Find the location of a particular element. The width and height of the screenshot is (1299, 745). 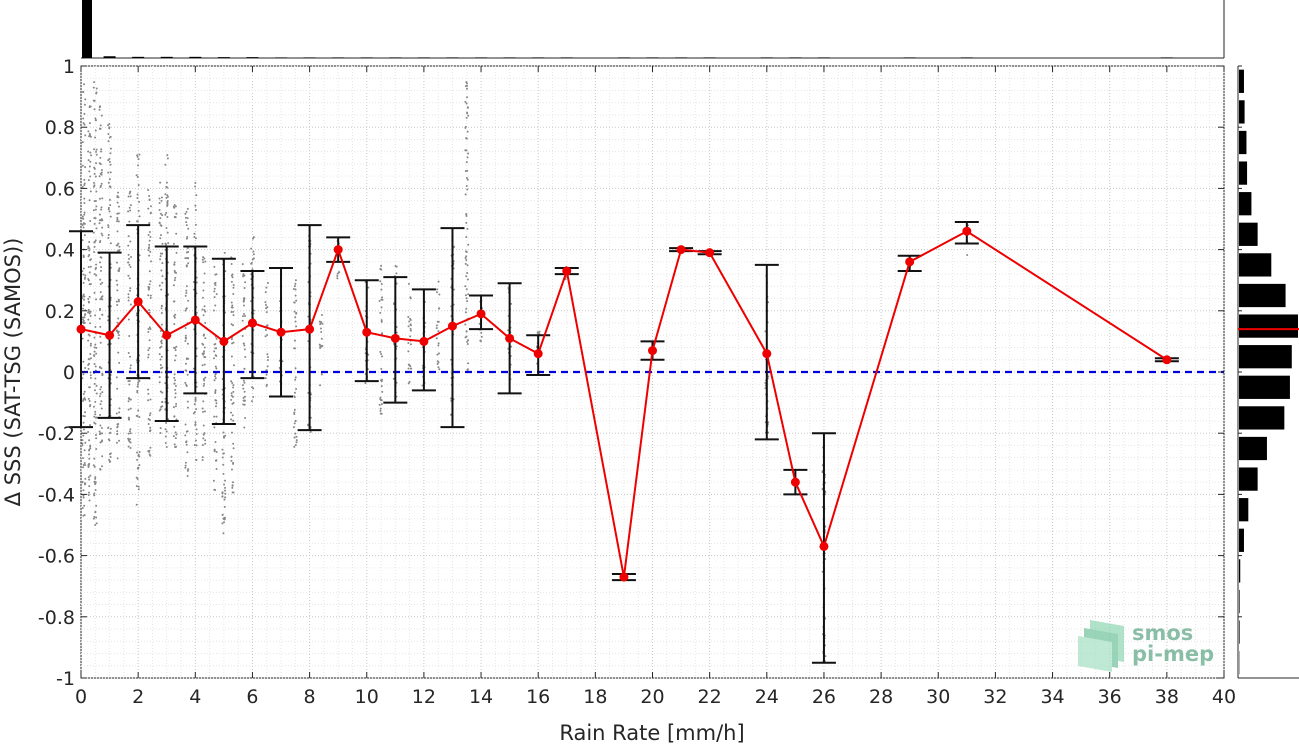

x-tick-label: 10 is located at coordinates (367, 697).